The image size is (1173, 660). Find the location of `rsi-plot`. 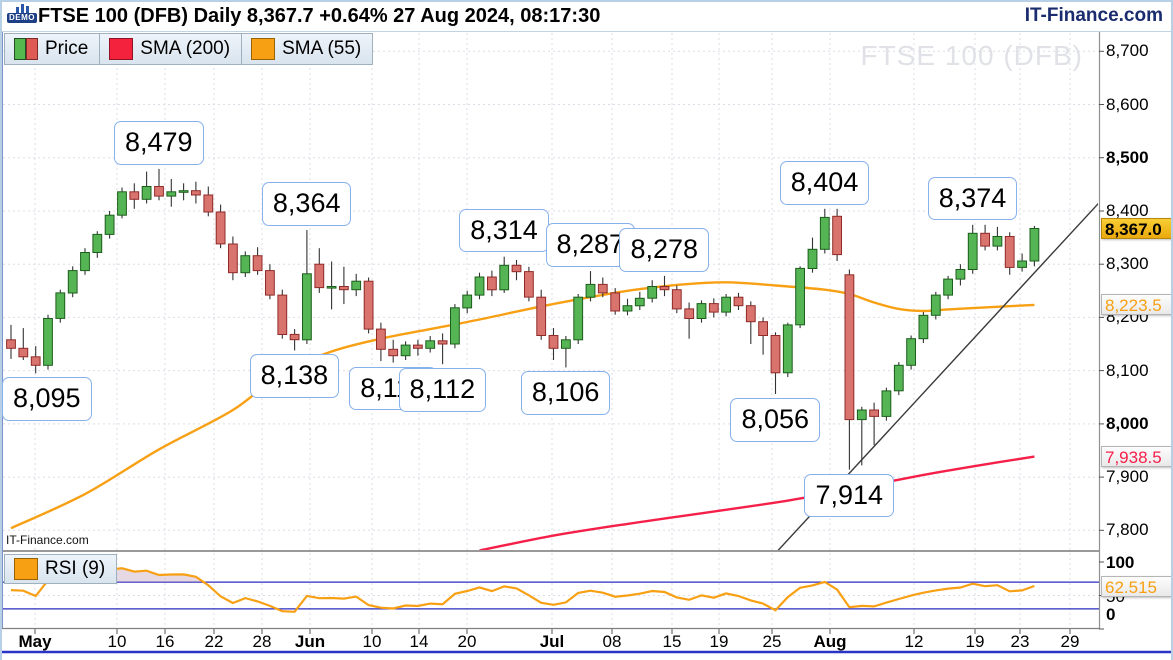

rsi-plot is located at coordinates (522, 590).